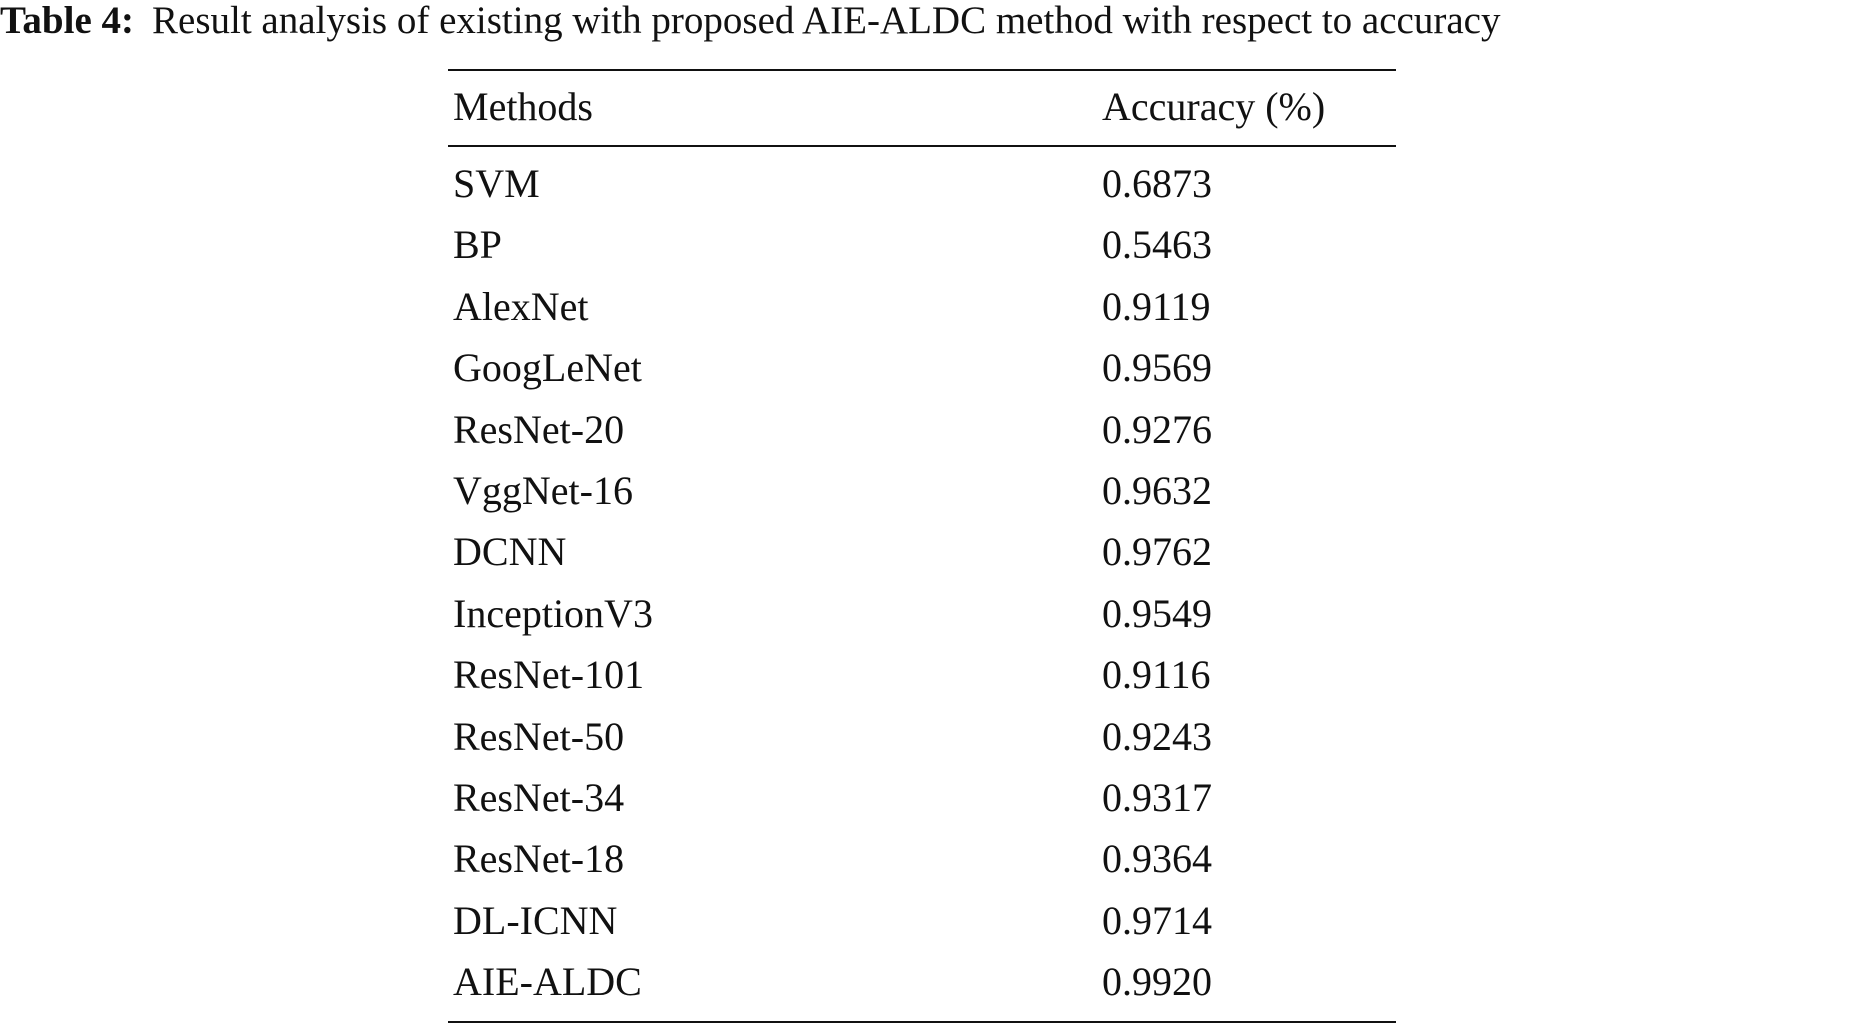  I want to click on accuracy-cell: 0.9920, so click(1157, 982).